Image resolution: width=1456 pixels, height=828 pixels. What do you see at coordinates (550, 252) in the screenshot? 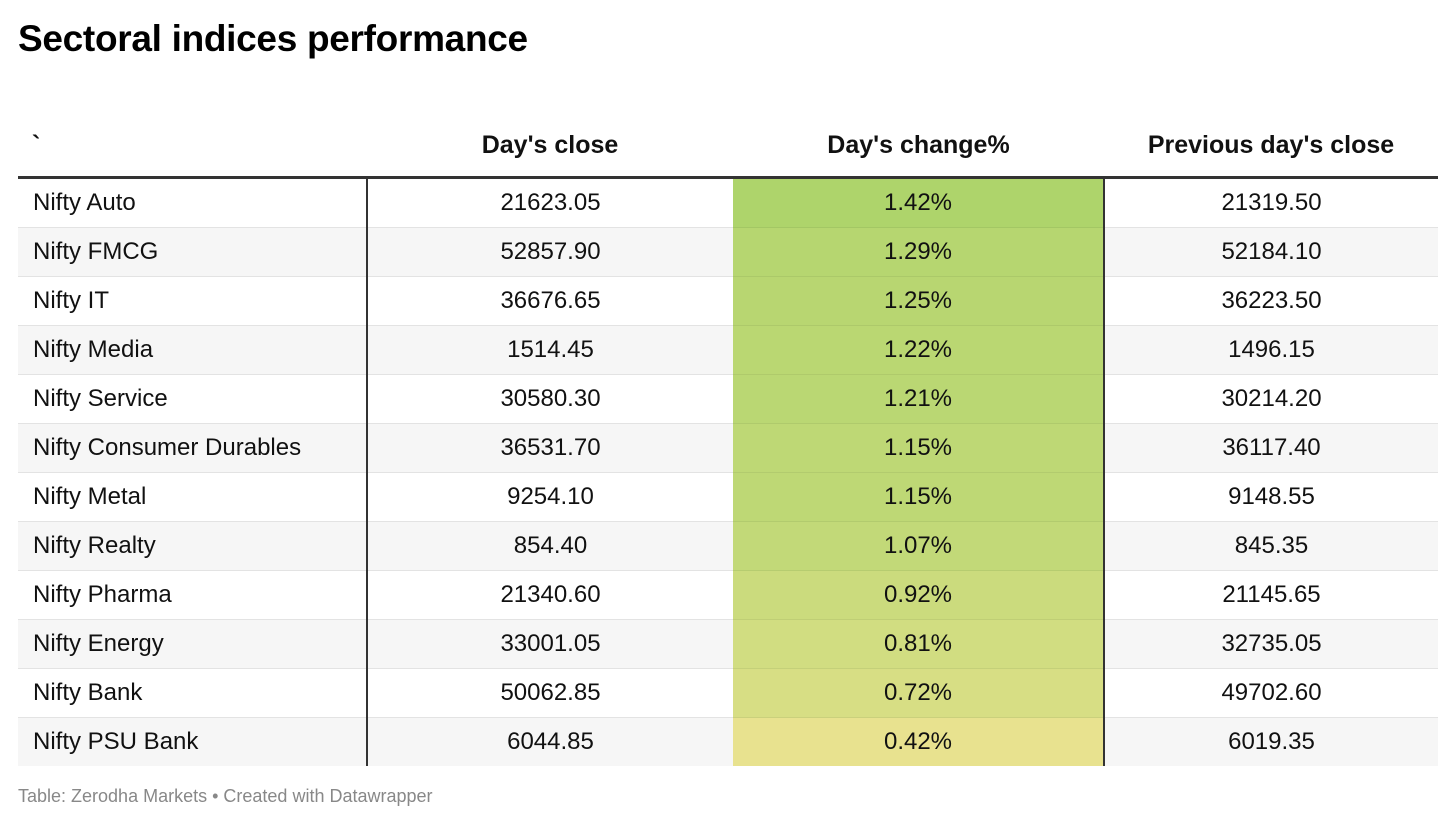
I see `days-close-cell: 52857.90` at bounding box center [550, 252].